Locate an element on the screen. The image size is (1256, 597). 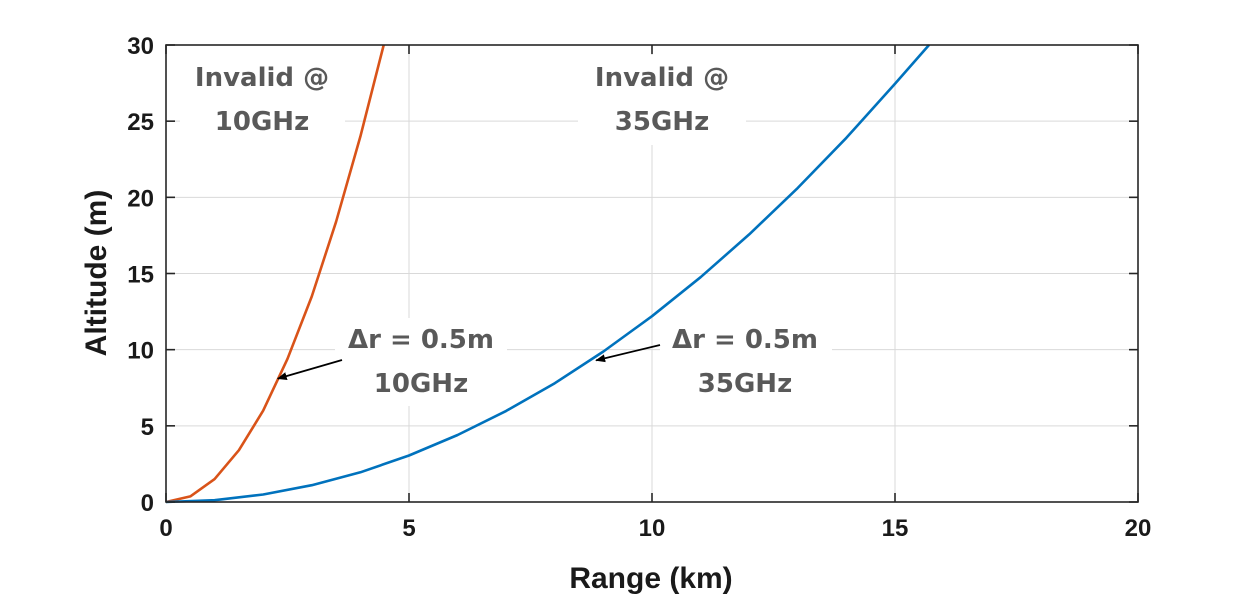
y-tick-label: 20 is located at coordinates (140, 198).